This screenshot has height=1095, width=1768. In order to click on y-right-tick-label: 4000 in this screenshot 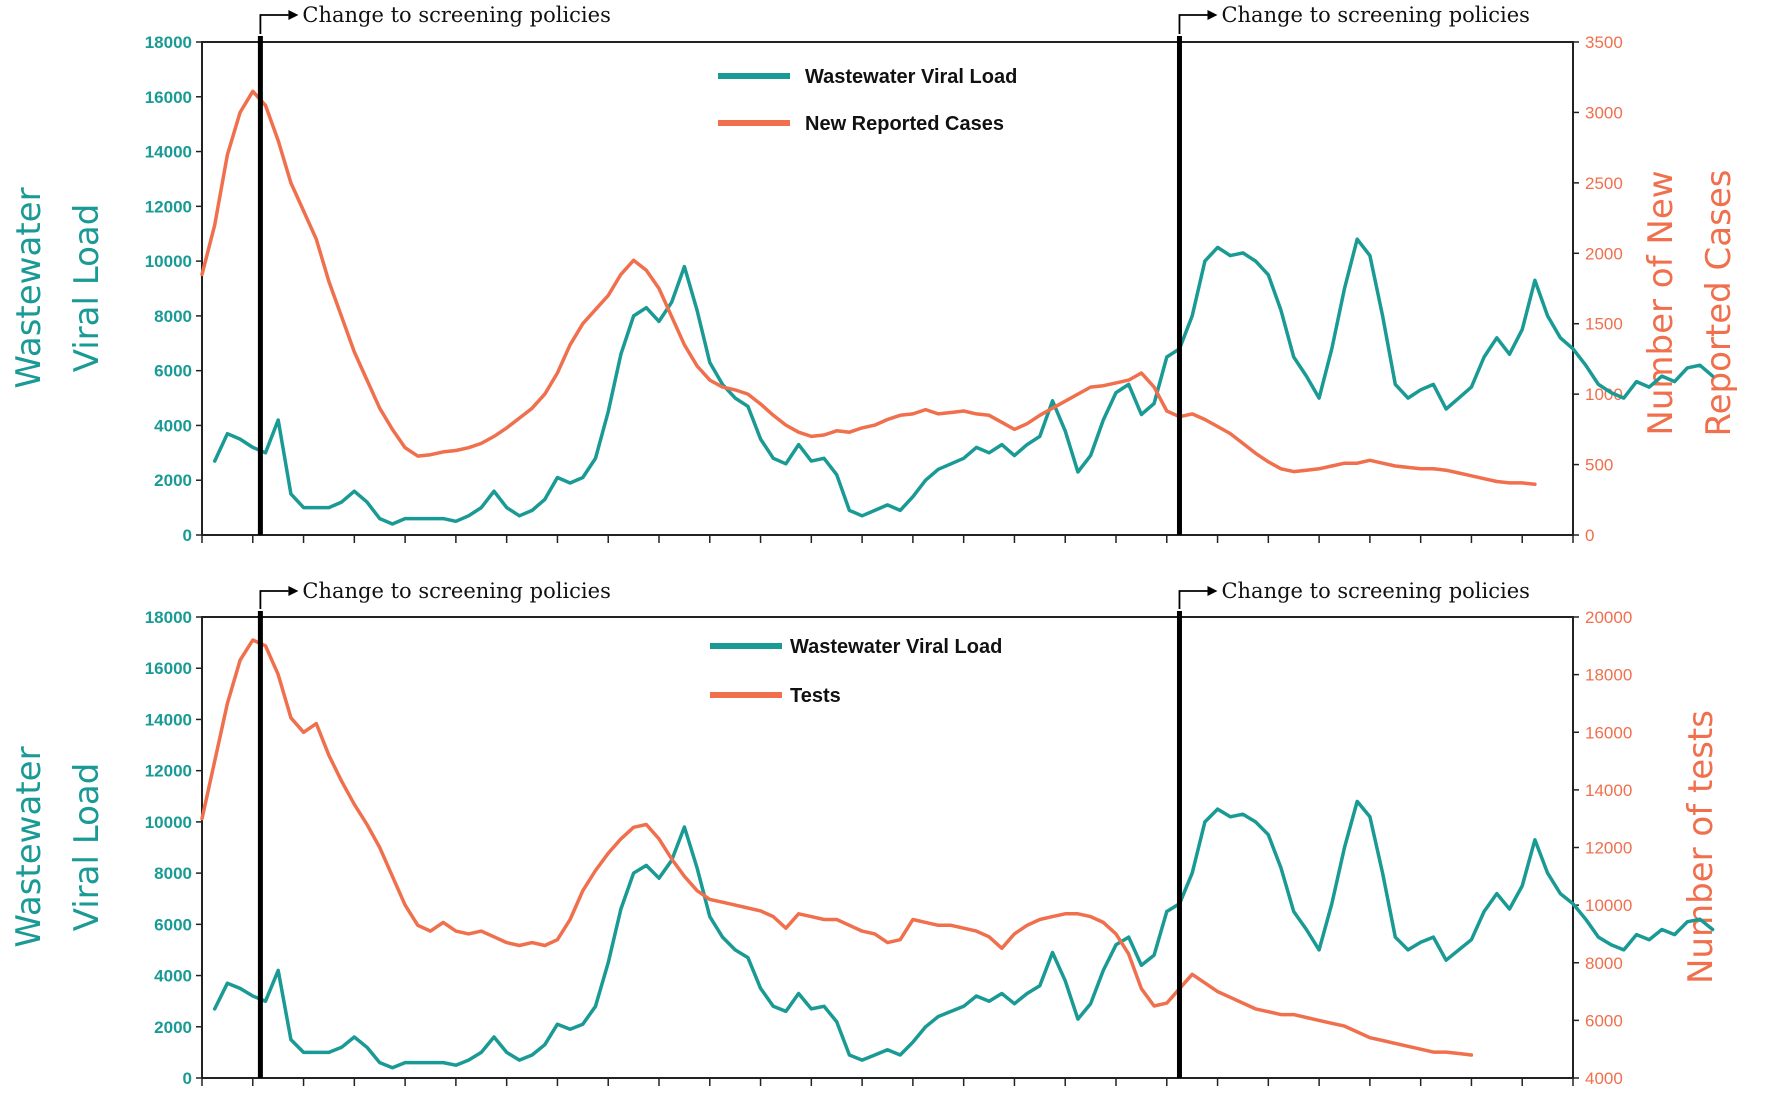, I will do `click(1604, 1078)`.